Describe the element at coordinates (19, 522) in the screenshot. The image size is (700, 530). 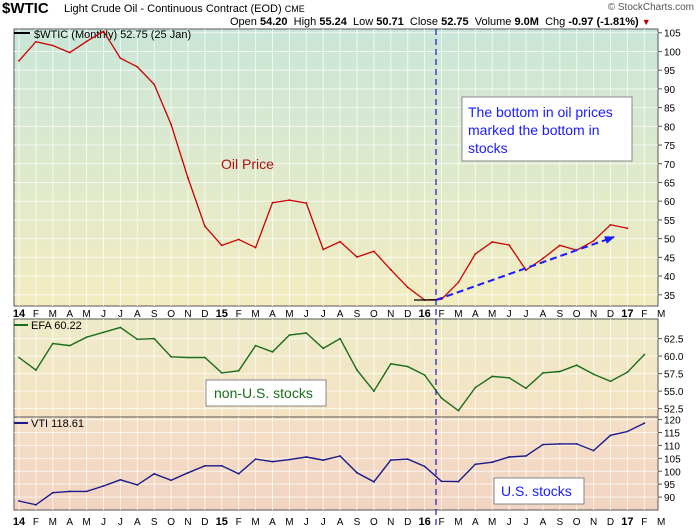
I see `x-tick-label: 14` at that location.